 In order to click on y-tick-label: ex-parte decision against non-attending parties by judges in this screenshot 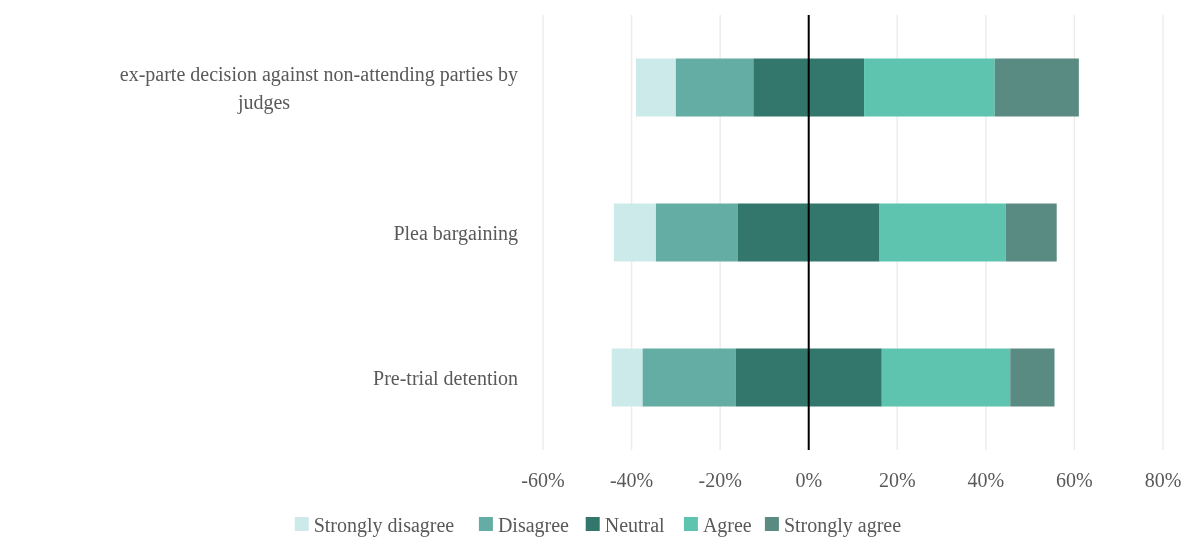, I will do `click(318, 88)`.